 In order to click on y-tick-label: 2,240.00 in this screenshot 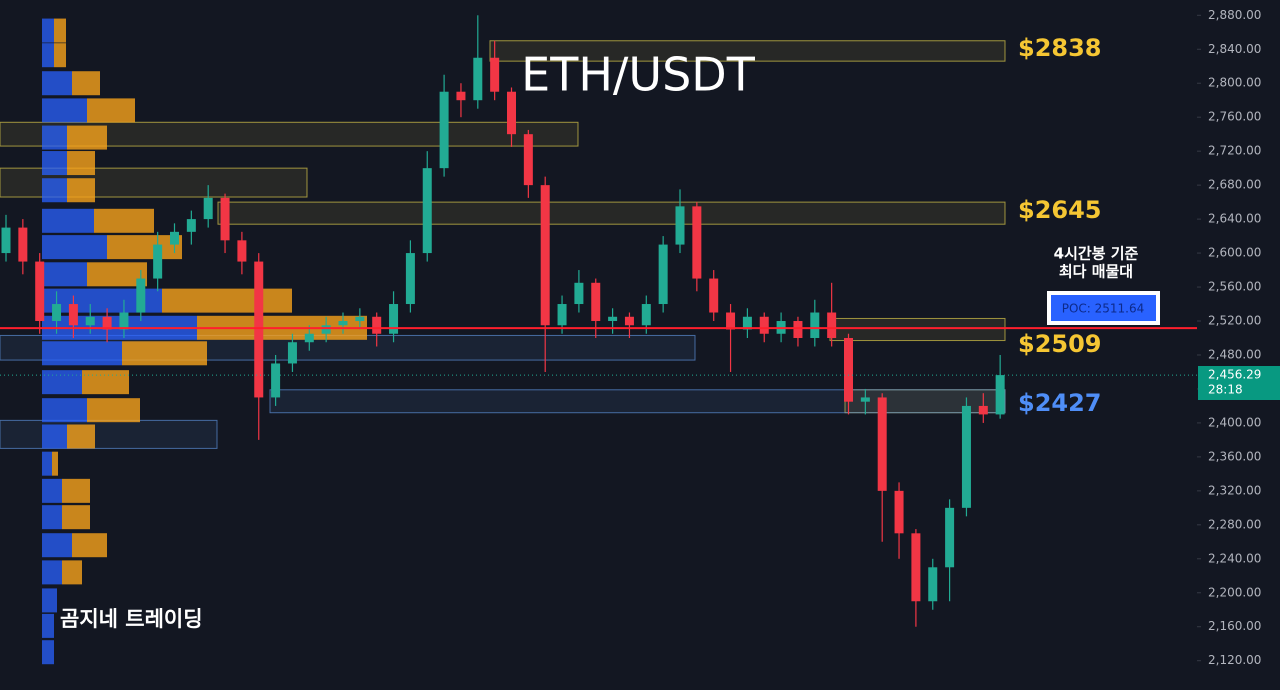, I will do `click(1234, 558)`.